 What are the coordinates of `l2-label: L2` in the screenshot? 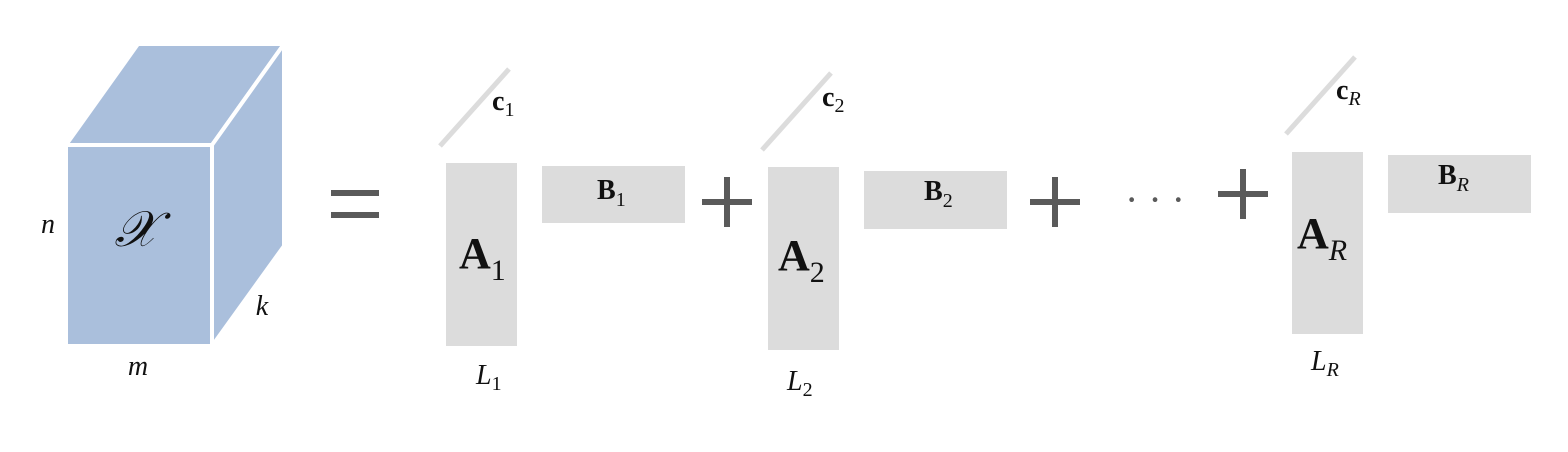 It's located at (799, 383).